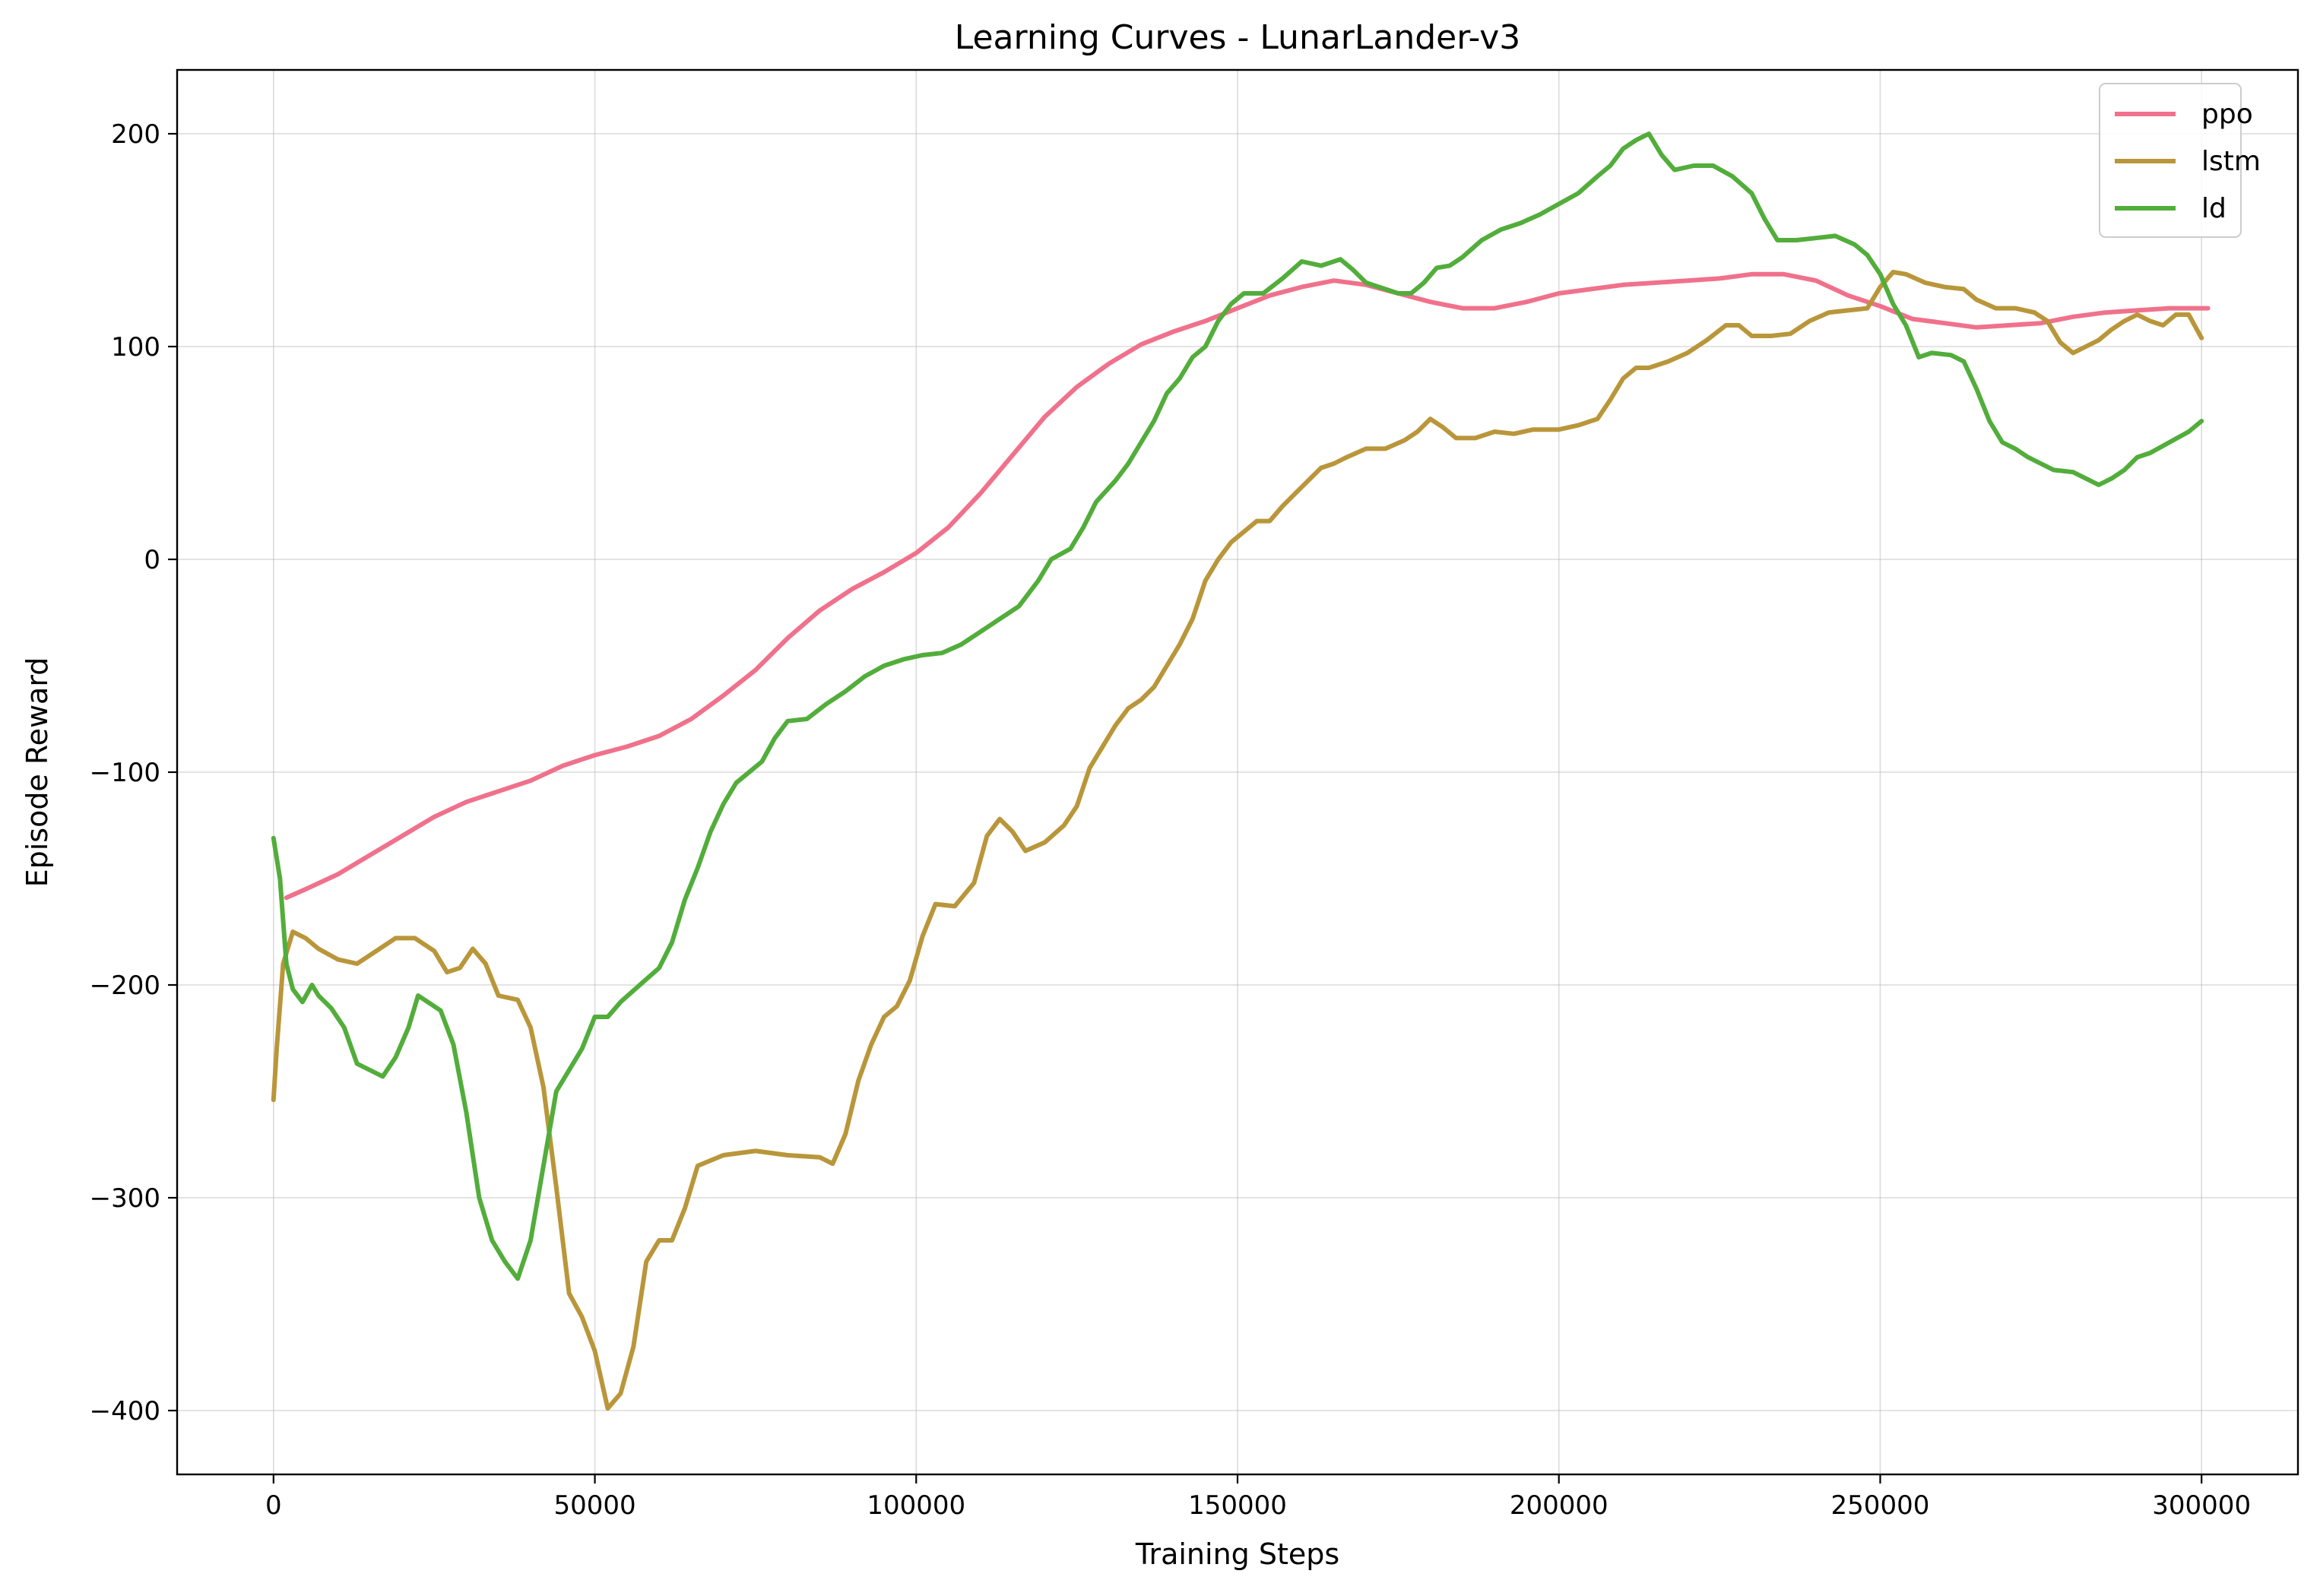 This screenshot has height=1596, width=2320. What do you see at coordinates (1238, 37) in the screenshot?
I see `chart-title: Learning Curves - LunarLander-v3` at bounding box center [1238, 37].